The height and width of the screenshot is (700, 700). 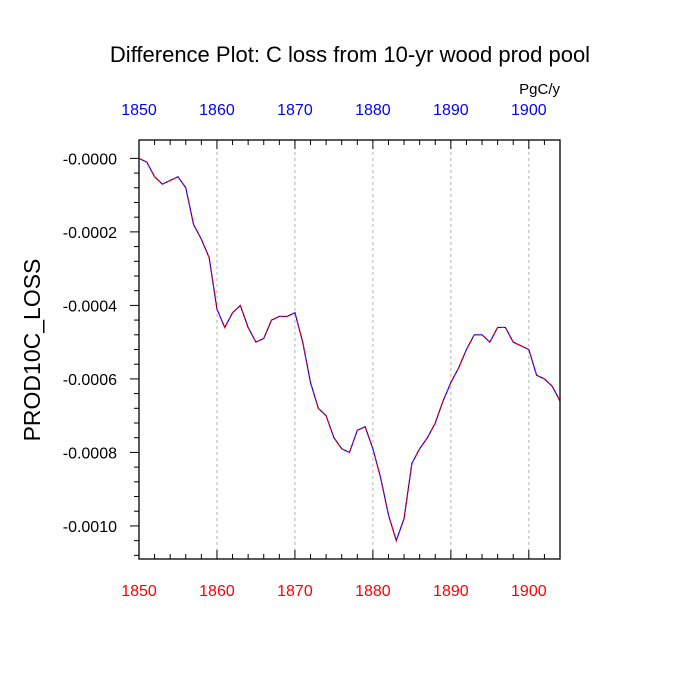 What do you see at coordinates (373, 591) in the screenshot?
I see `x-tick-label-bottom: 1880` at bounding box center [373, 591].